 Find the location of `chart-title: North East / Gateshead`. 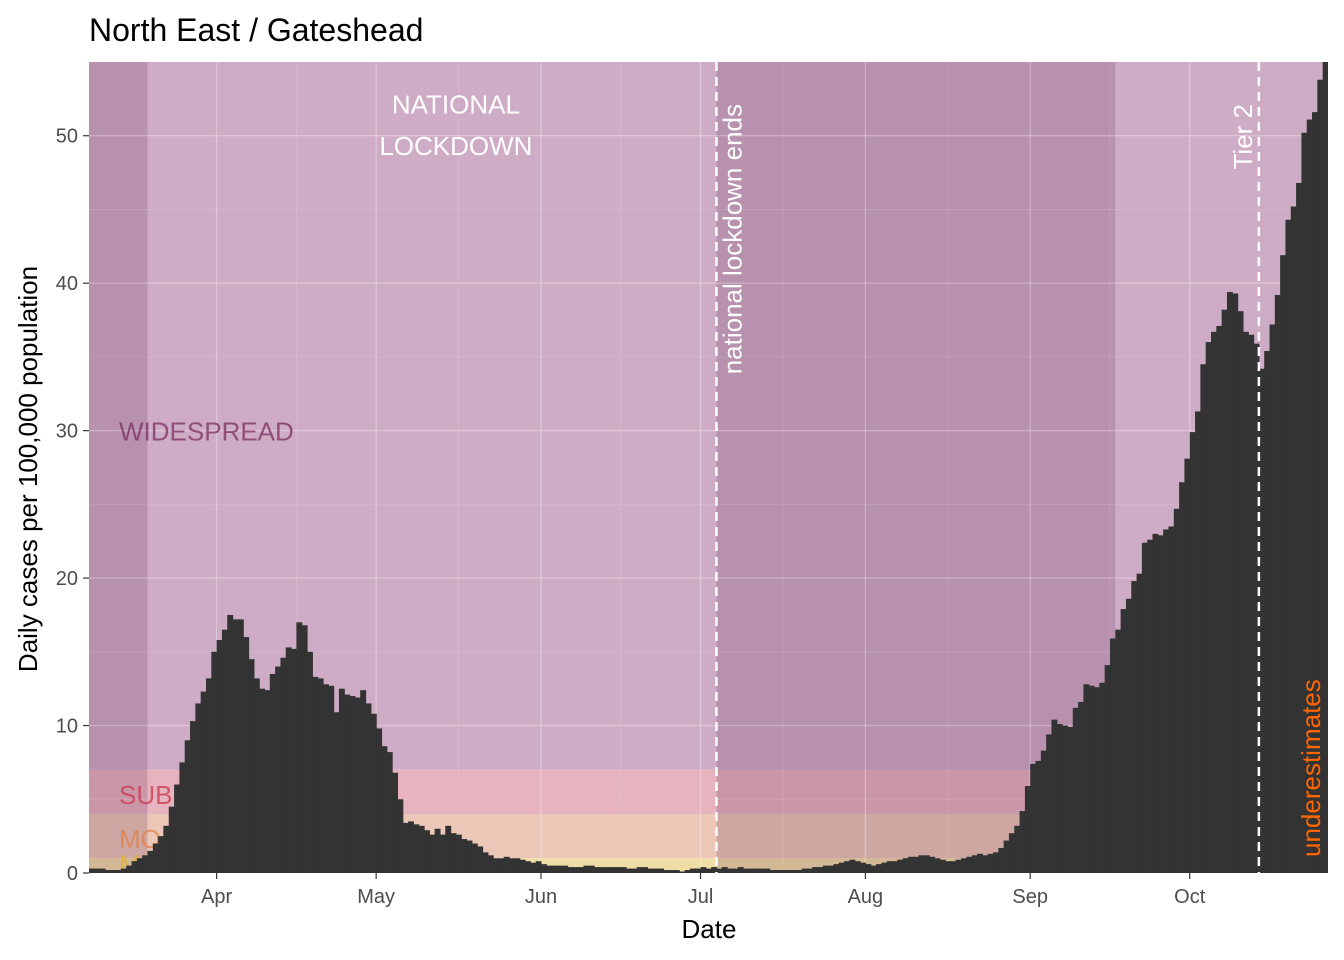

chart-title: North East / Gateshead is located at coordinates (256, 30).